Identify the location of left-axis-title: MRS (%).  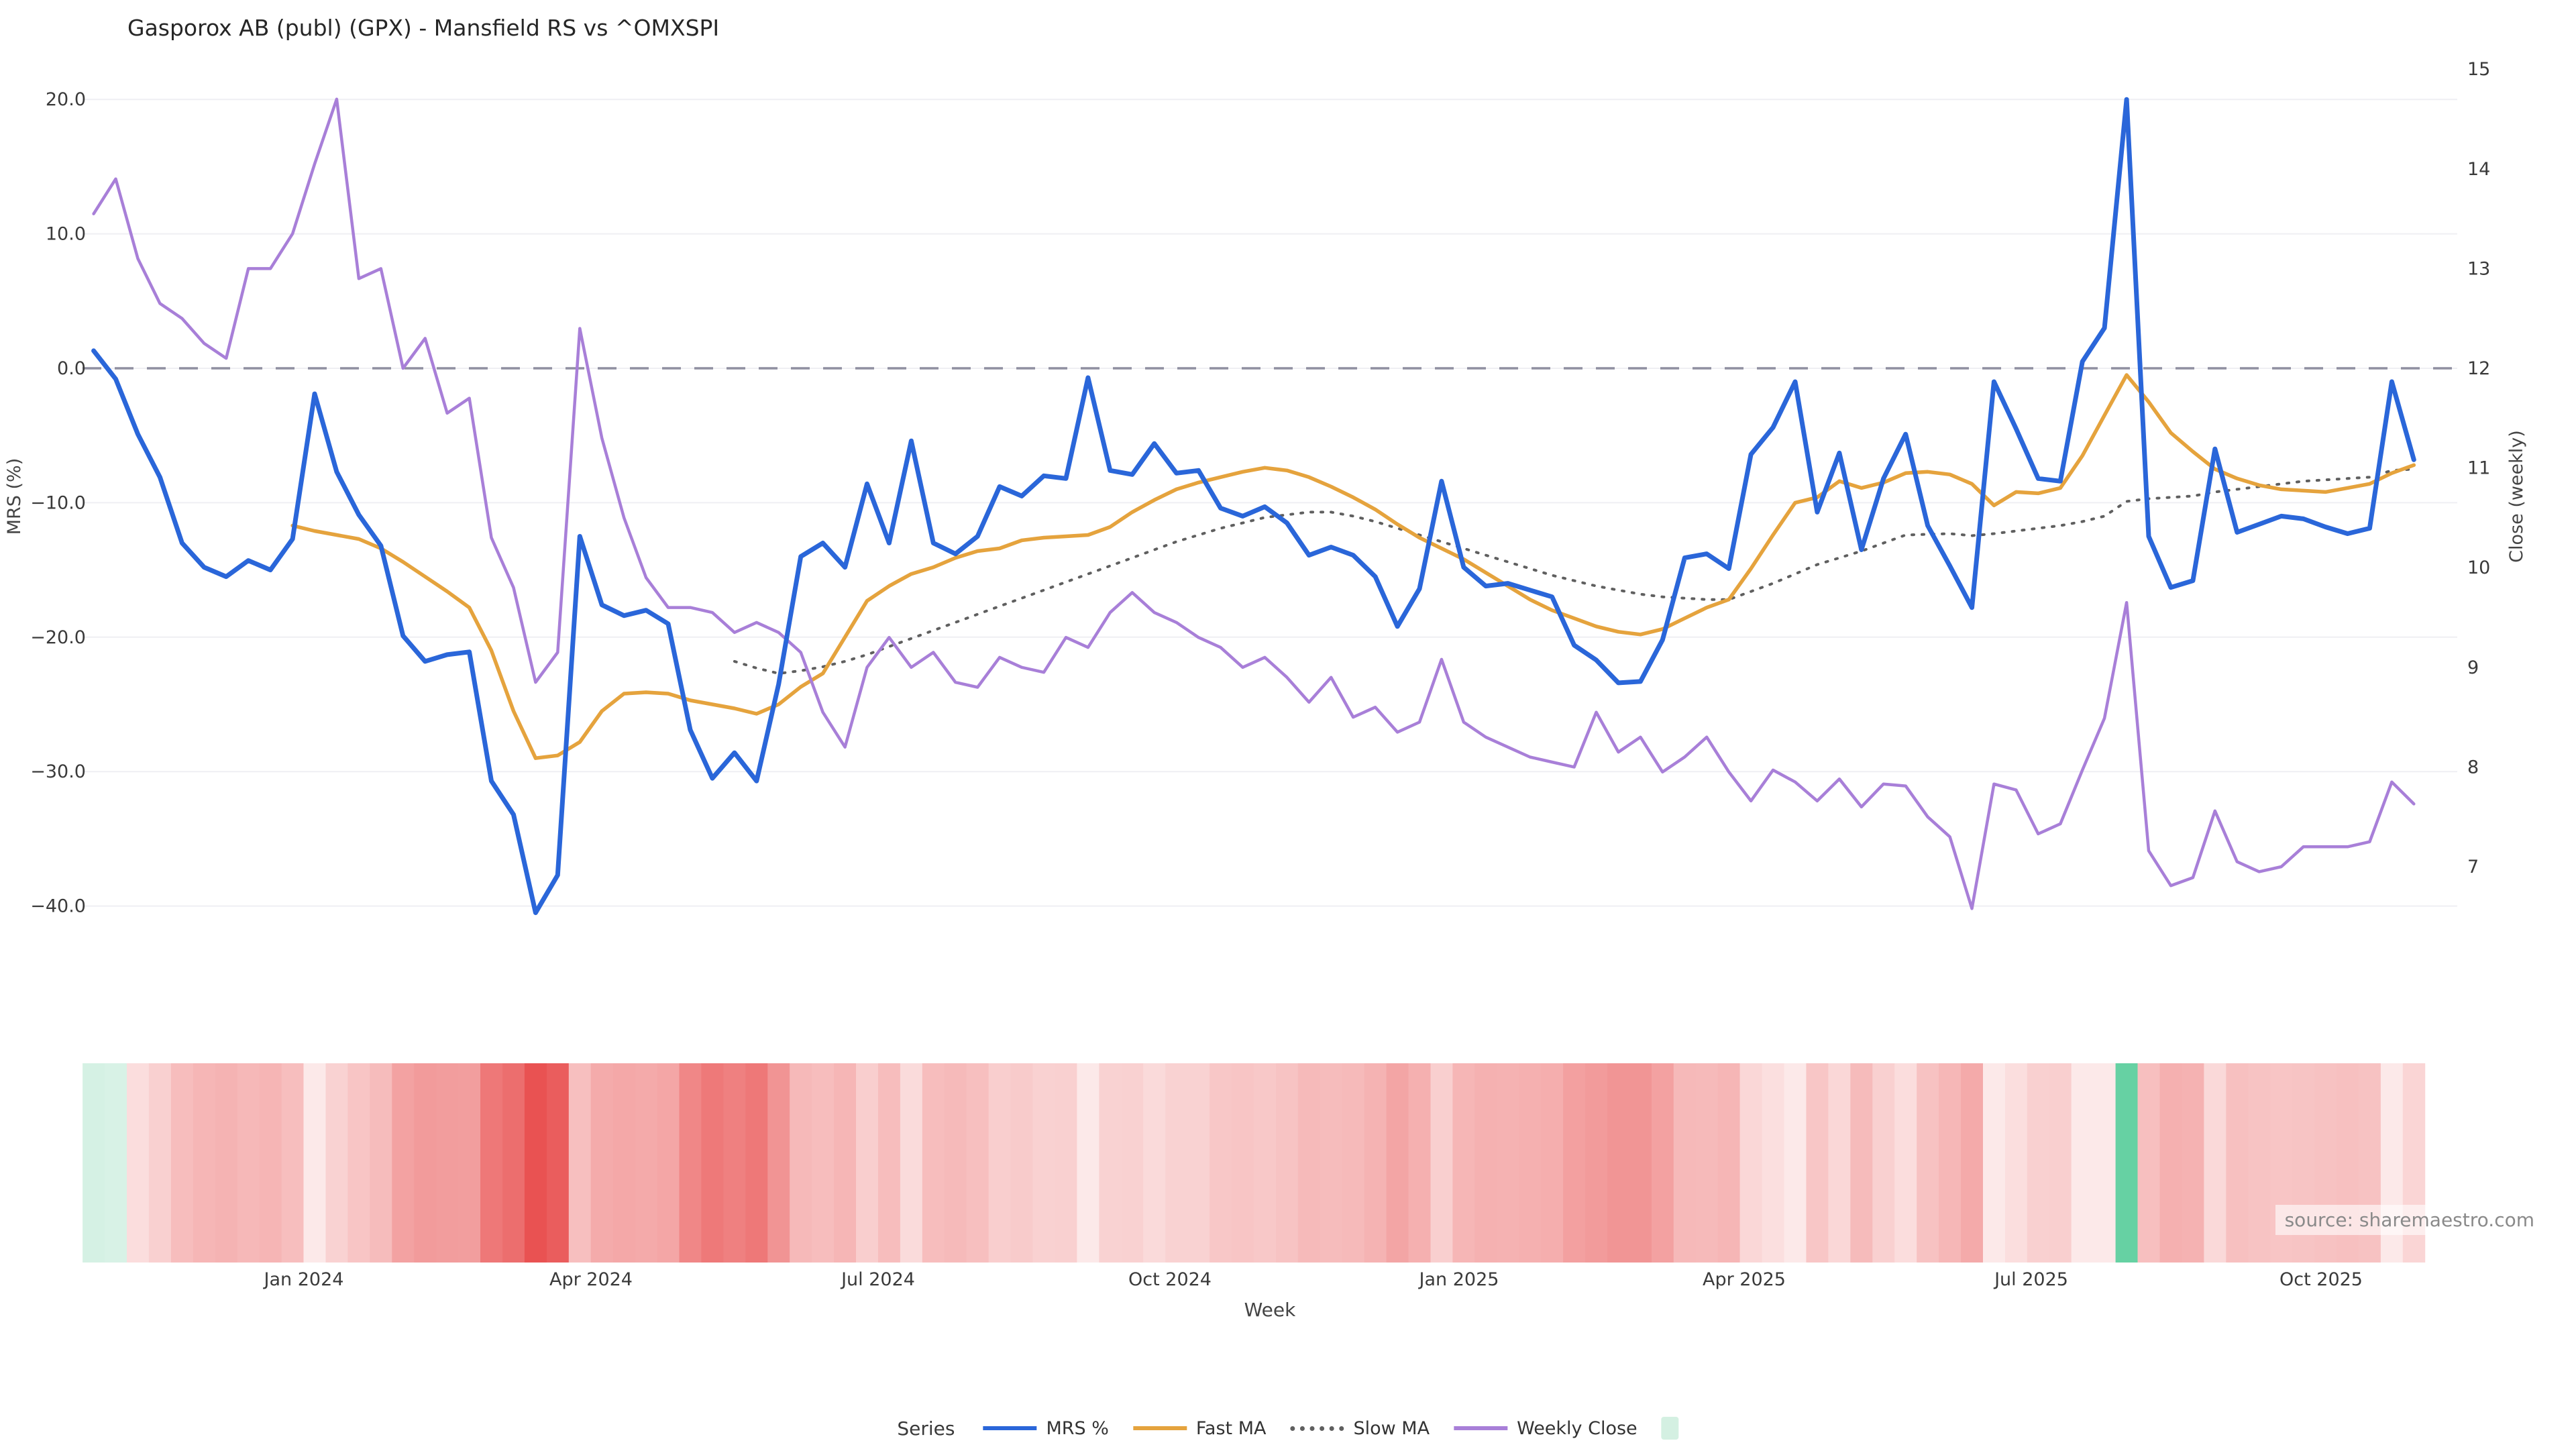
(14, 496).